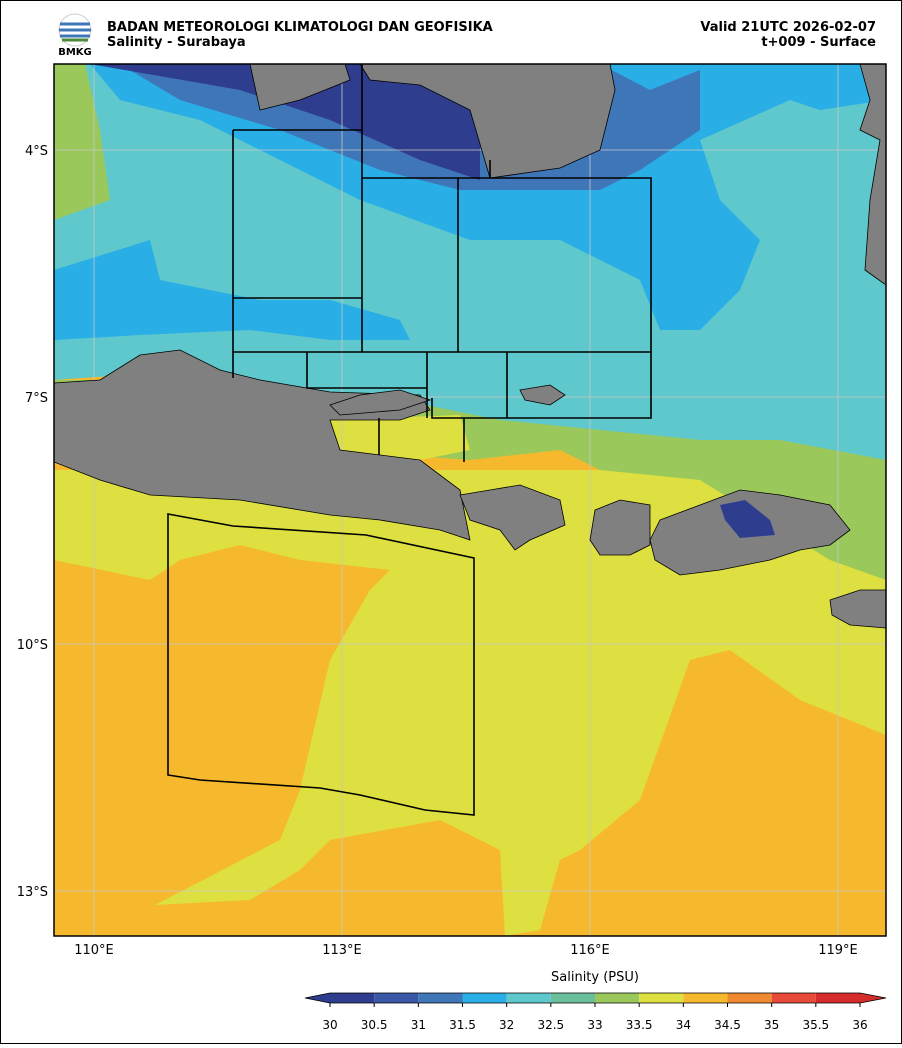  Describe the element at coordinates (788, 27) in the screenshot. I see `valid-time: Valid 21UTC 2026-02-07` at that location.